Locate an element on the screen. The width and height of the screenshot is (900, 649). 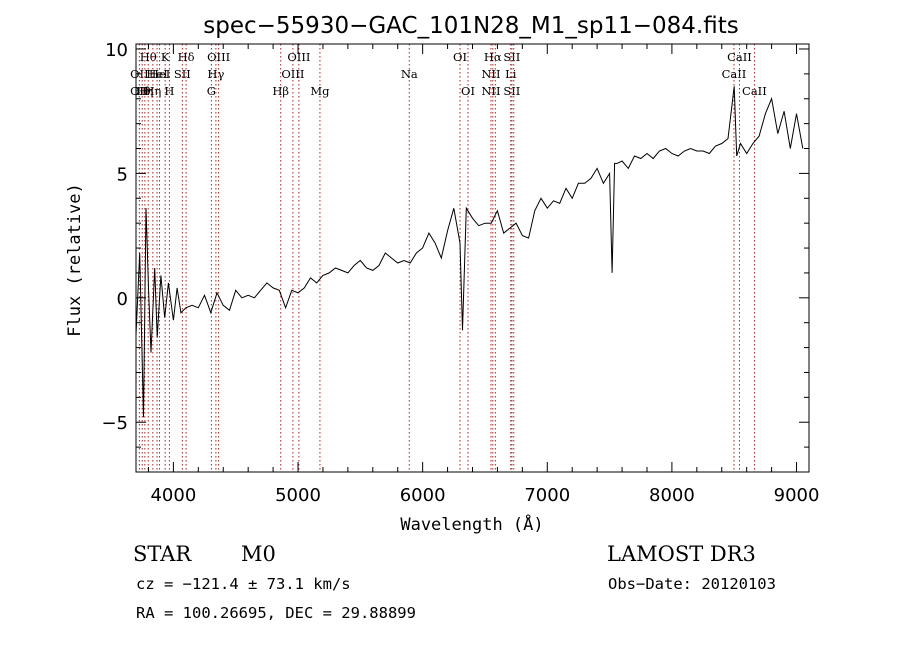
y-tick-label-1: 0 is located at coordinates (122, 299).